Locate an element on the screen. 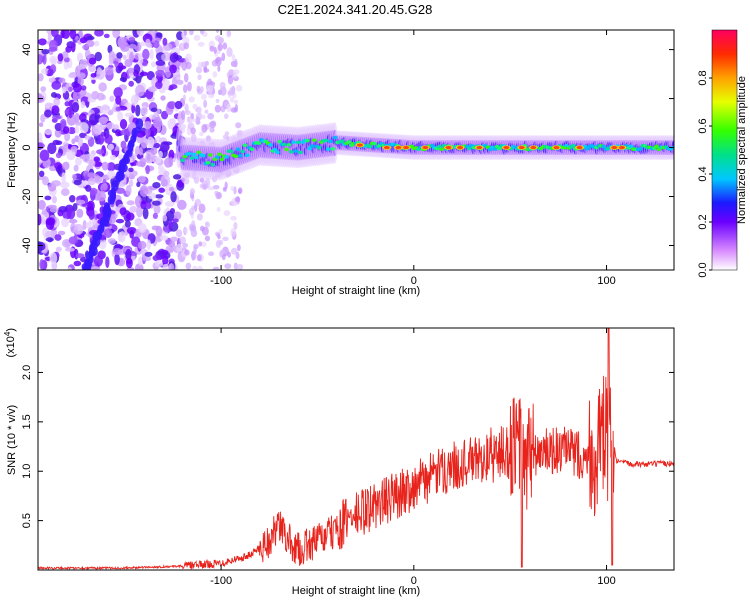 The width and height of the screenshot is (750, 600). chart-title: C2E1.2024.341.20.45.G28 is located at coordinates (355, 9).